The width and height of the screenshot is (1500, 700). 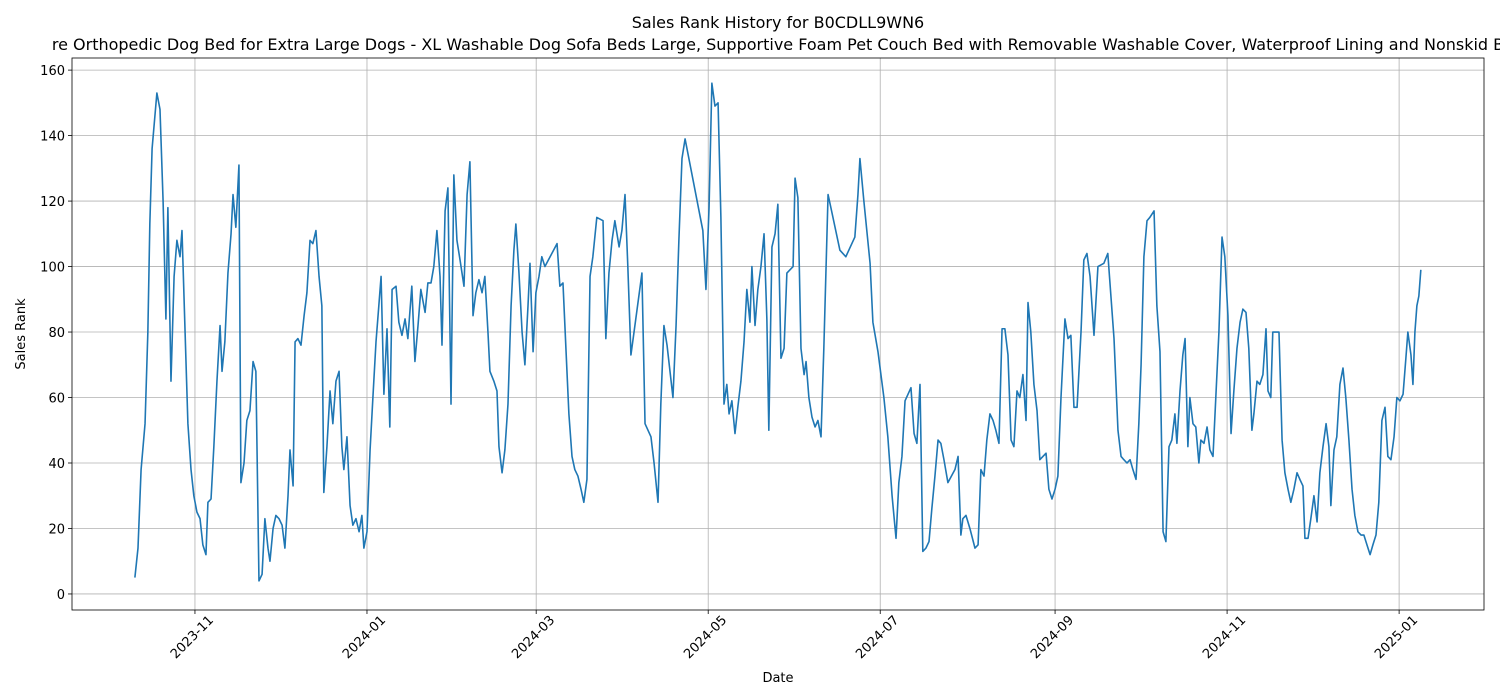 What do you see at coordinates (705, 637) in the screenshot?
I see `x-tick-label: 2024-05` at bounding box center [705, 637].